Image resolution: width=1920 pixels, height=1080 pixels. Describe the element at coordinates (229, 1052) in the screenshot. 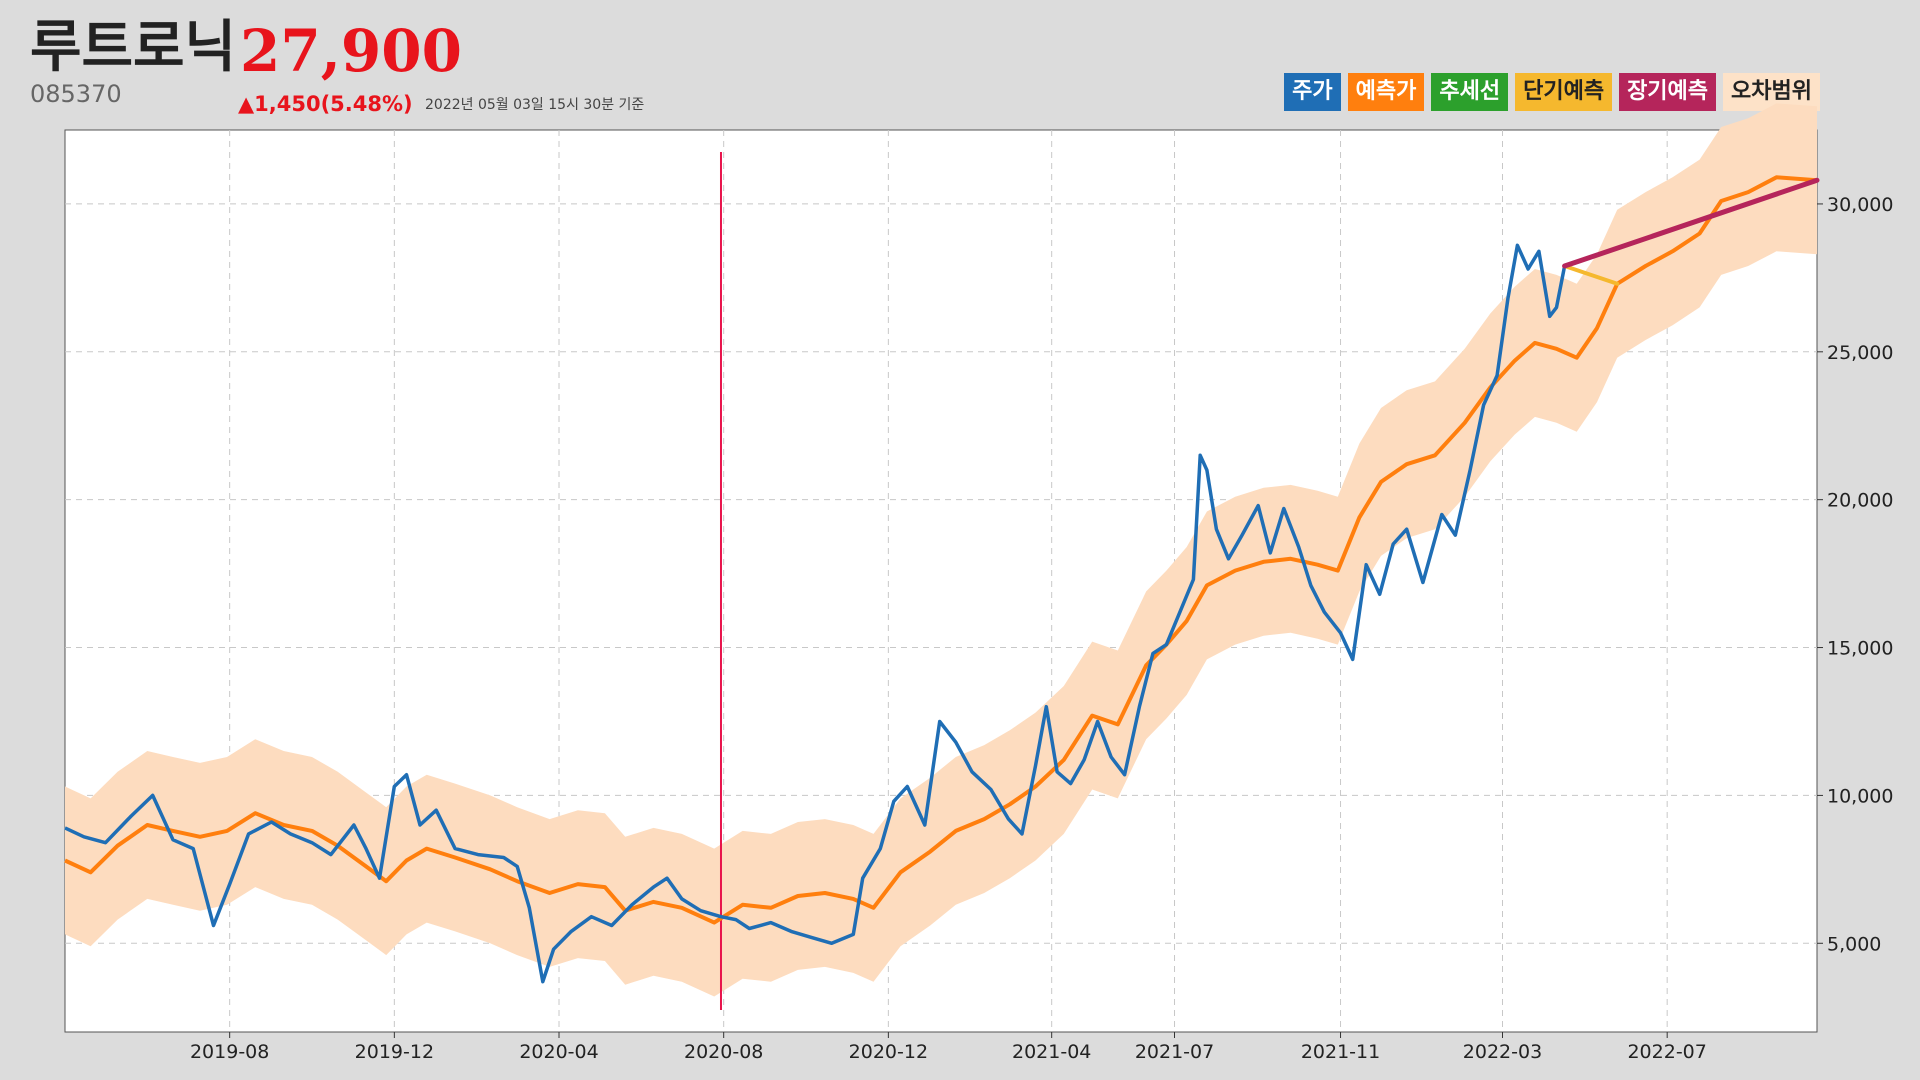

I see `x-tick-label: 2019-08` at that location.